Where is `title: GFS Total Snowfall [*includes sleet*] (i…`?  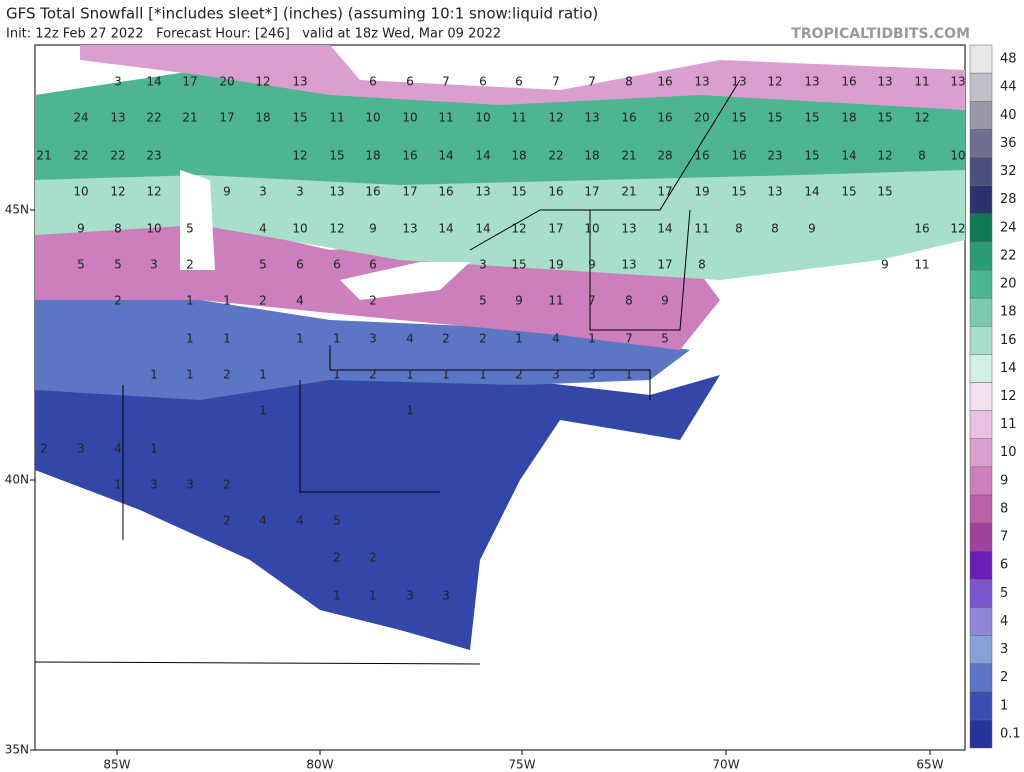
title: GFS Total Snowfall [*includes sleet*] (i… is located at coordinates (302, 14).